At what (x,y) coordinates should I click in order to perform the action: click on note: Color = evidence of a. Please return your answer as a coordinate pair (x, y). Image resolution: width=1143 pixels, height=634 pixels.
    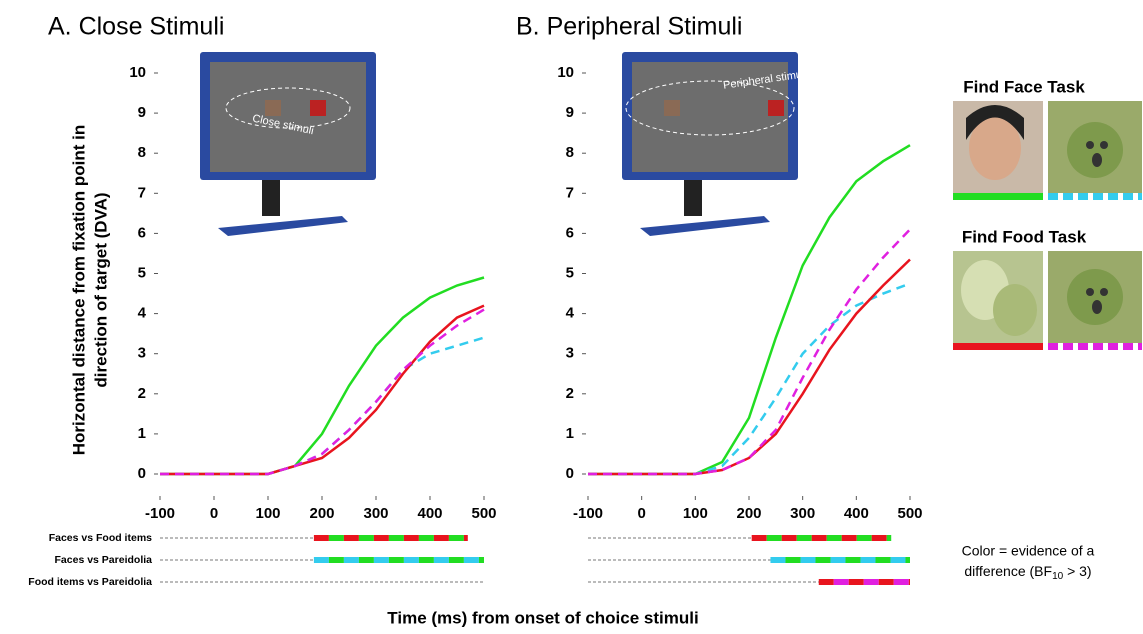
    Looking at the image, I should click on (1028, 551).